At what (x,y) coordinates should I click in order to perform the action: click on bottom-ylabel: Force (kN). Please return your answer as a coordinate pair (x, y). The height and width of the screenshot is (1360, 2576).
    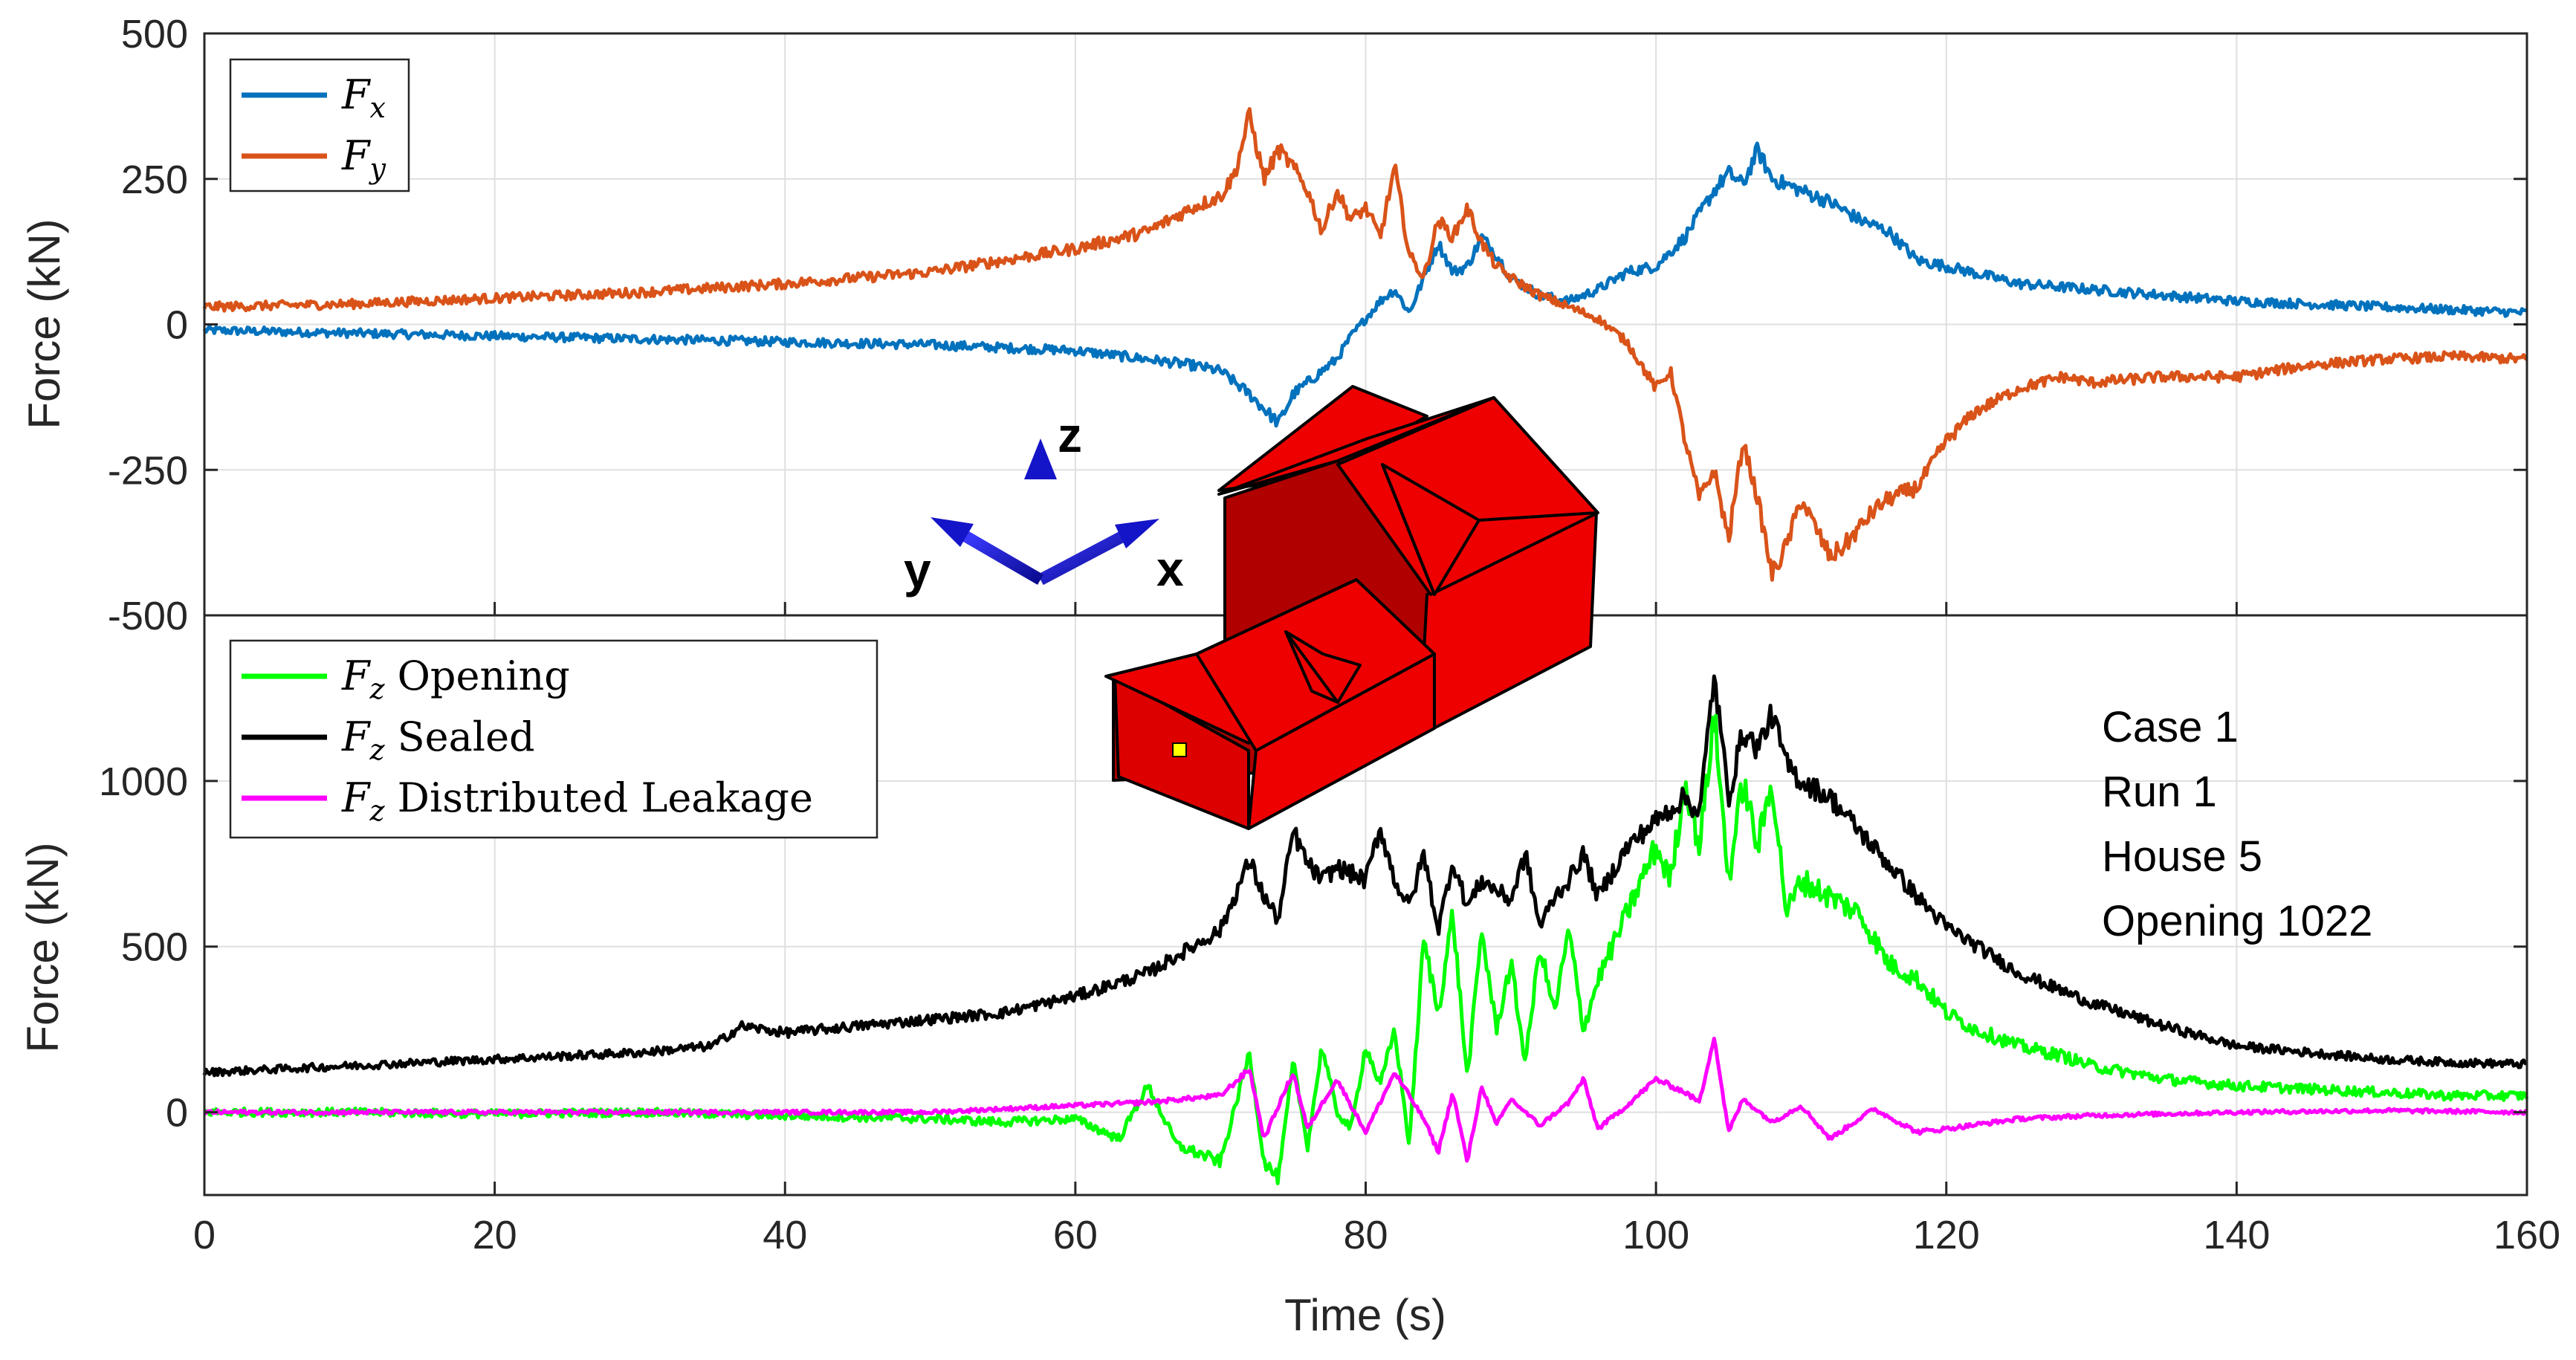
    Looking at the image, I should click on (43, 947).